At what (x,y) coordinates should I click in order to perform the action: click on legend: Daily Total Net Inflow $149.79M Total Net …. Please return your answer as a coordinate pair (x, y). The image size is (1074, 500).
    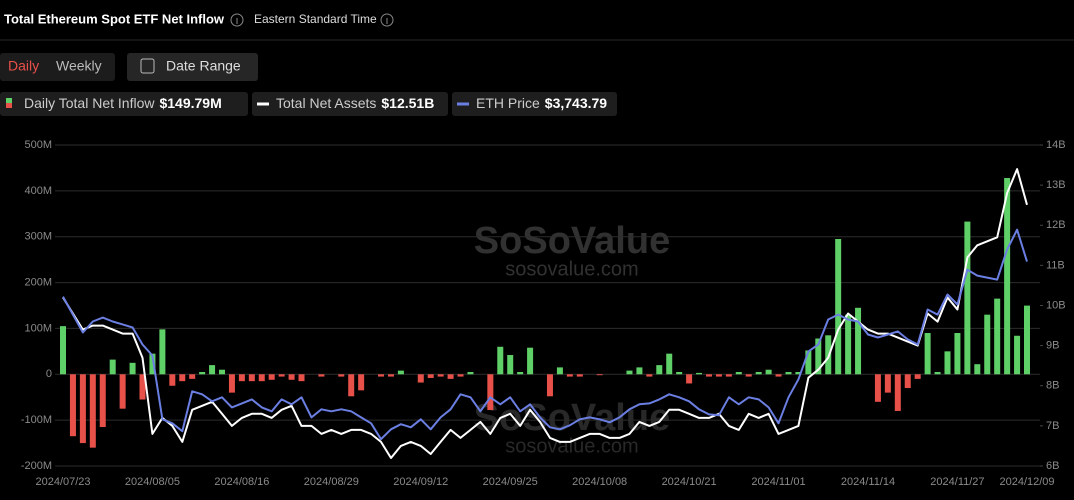
    Looking at the image, I should click on (308, 104).